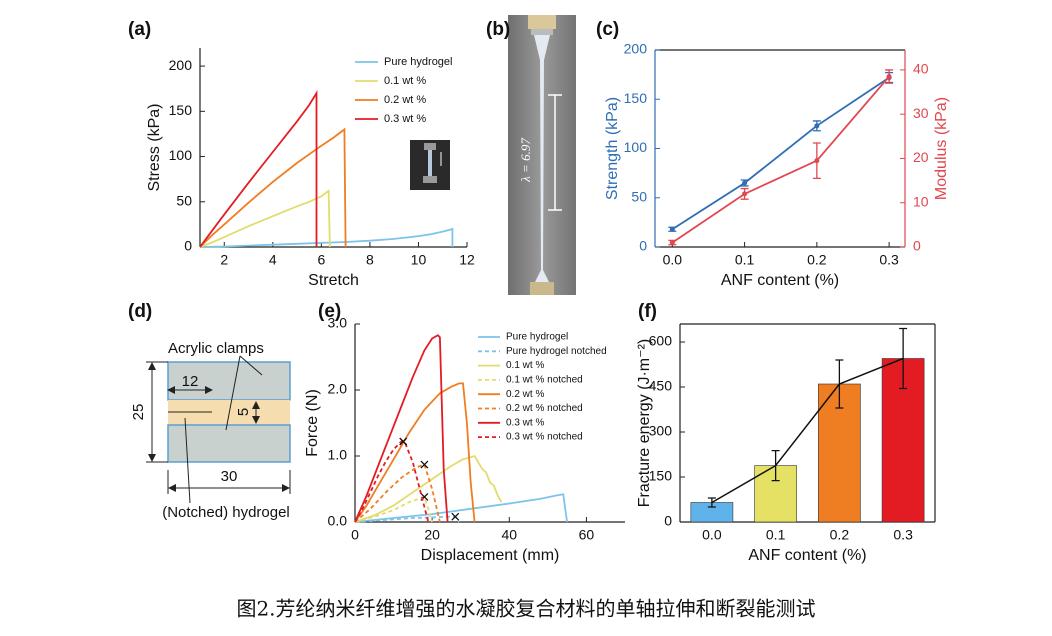 The height and width of the screenshot is (636, 1052). What do you see at coordinates (224, 260) in the screenshot?
I see `x-tick-label: 2` at bounding box center [224, 260].